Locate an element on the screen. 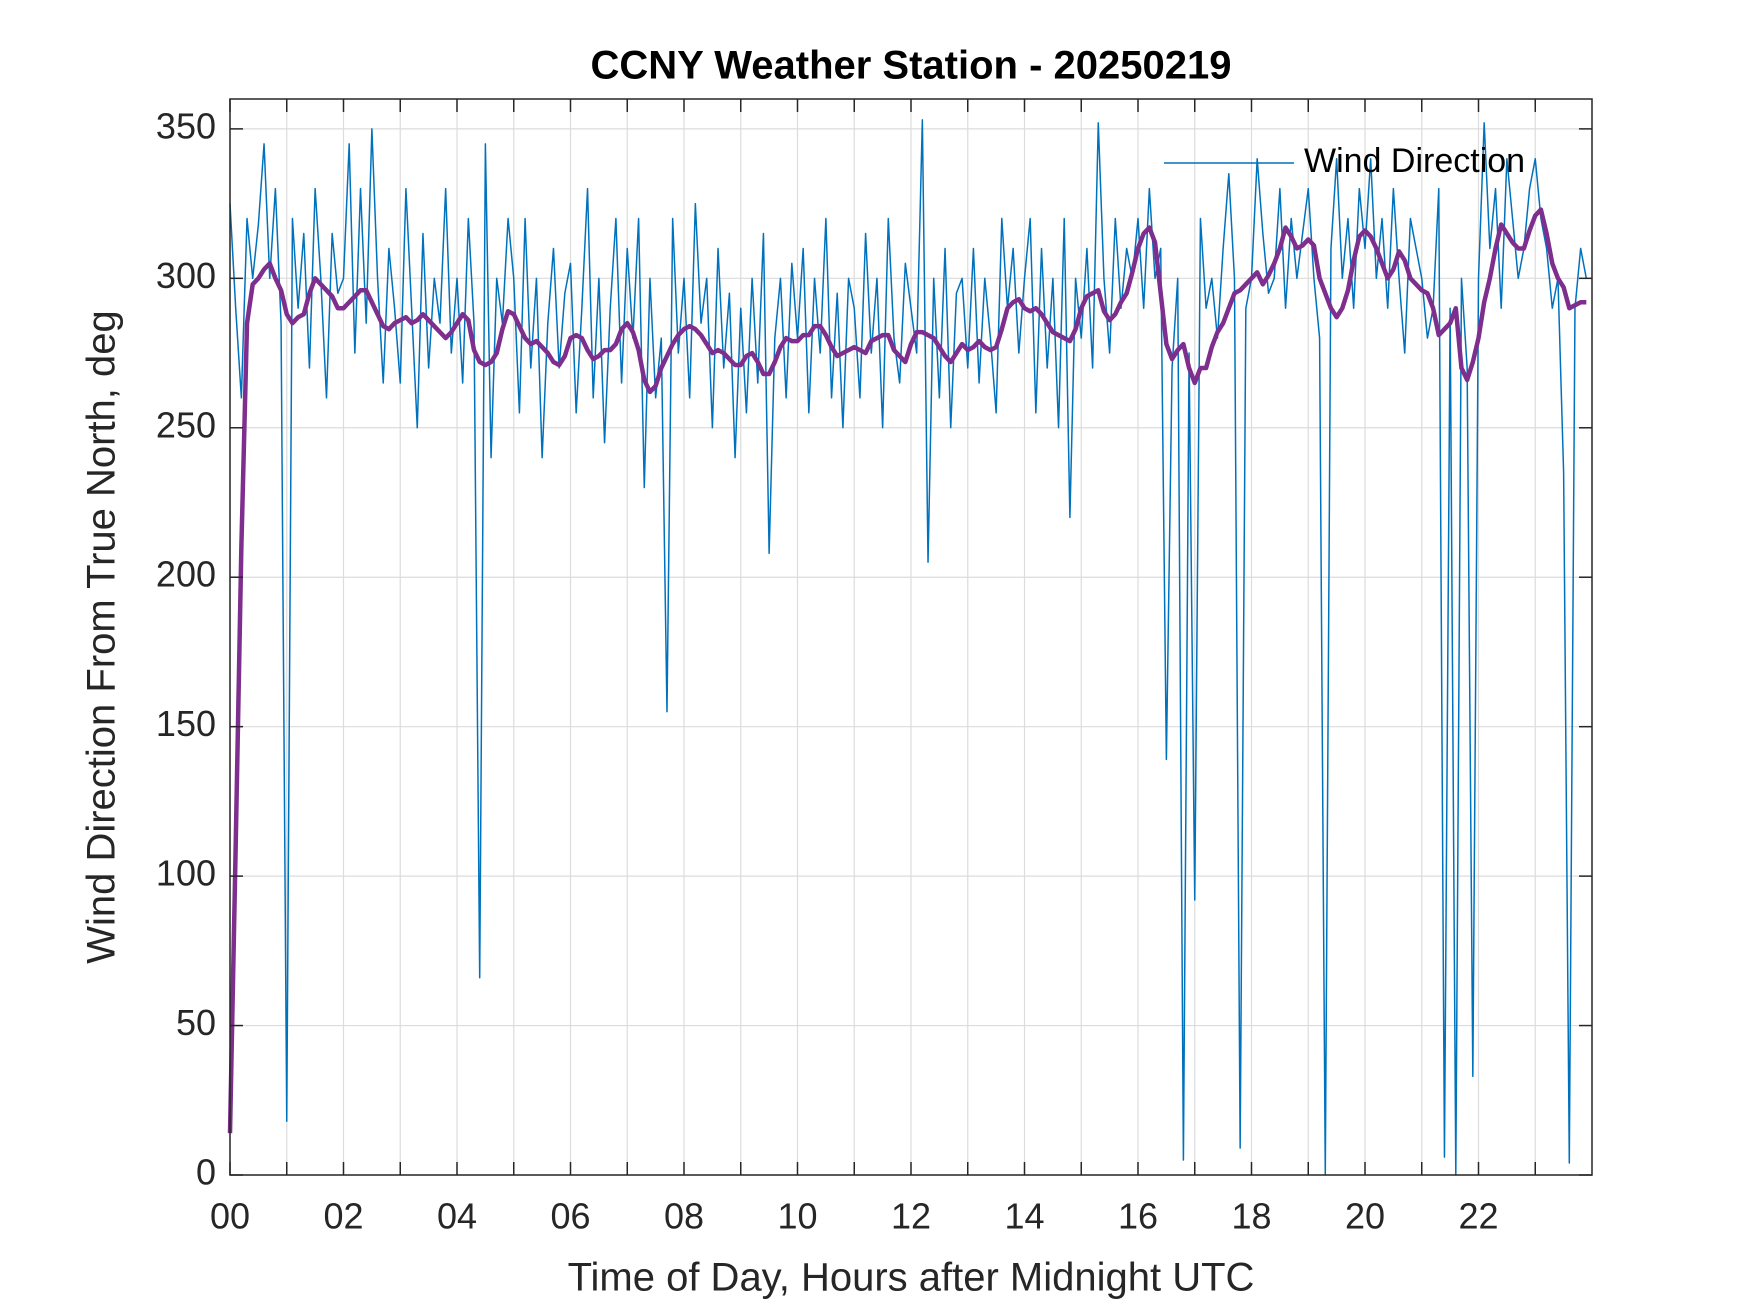 The height and width of the screenshot is (1313, 1750). x-tick-label: 22 is located at coordinates (1478, 1216).